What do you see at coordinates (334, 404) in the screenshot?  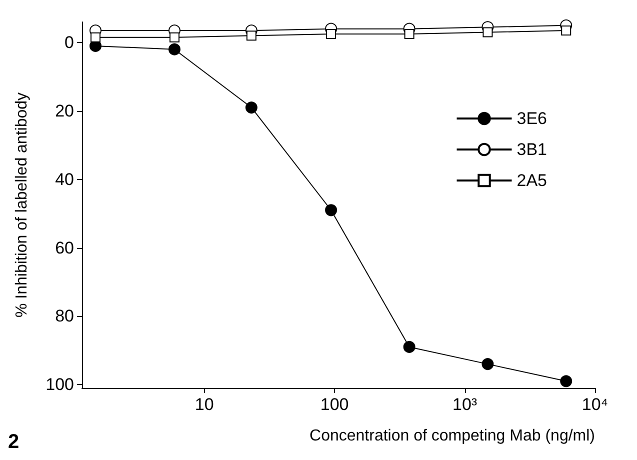 I see `x-tick-label: 100` at bounding box center [334, 404].